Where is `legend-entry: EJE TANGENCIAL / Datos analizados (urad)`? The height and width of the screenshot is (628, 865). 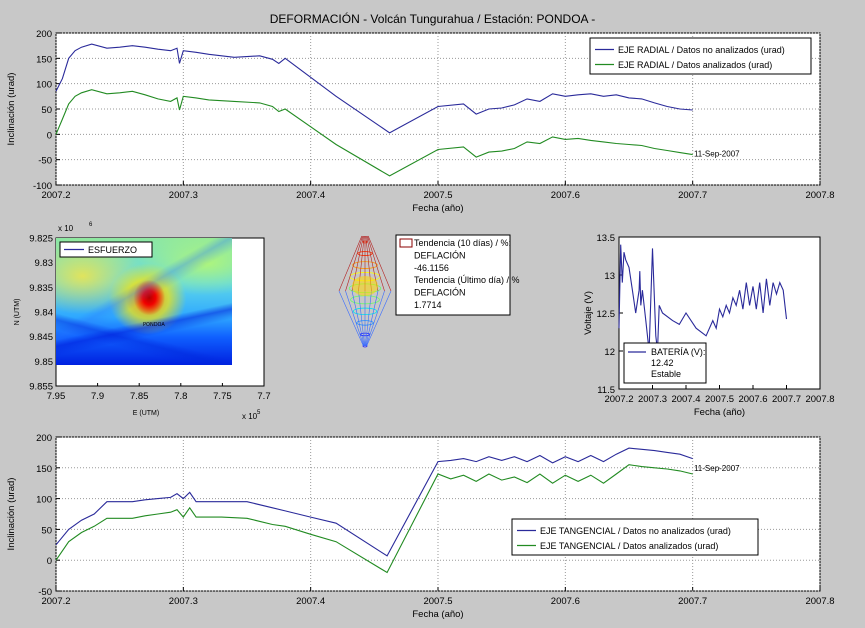
legend-entry: EJE TANGENCIAL / Datos analizados (urad) is located at coordinates (629, 546).